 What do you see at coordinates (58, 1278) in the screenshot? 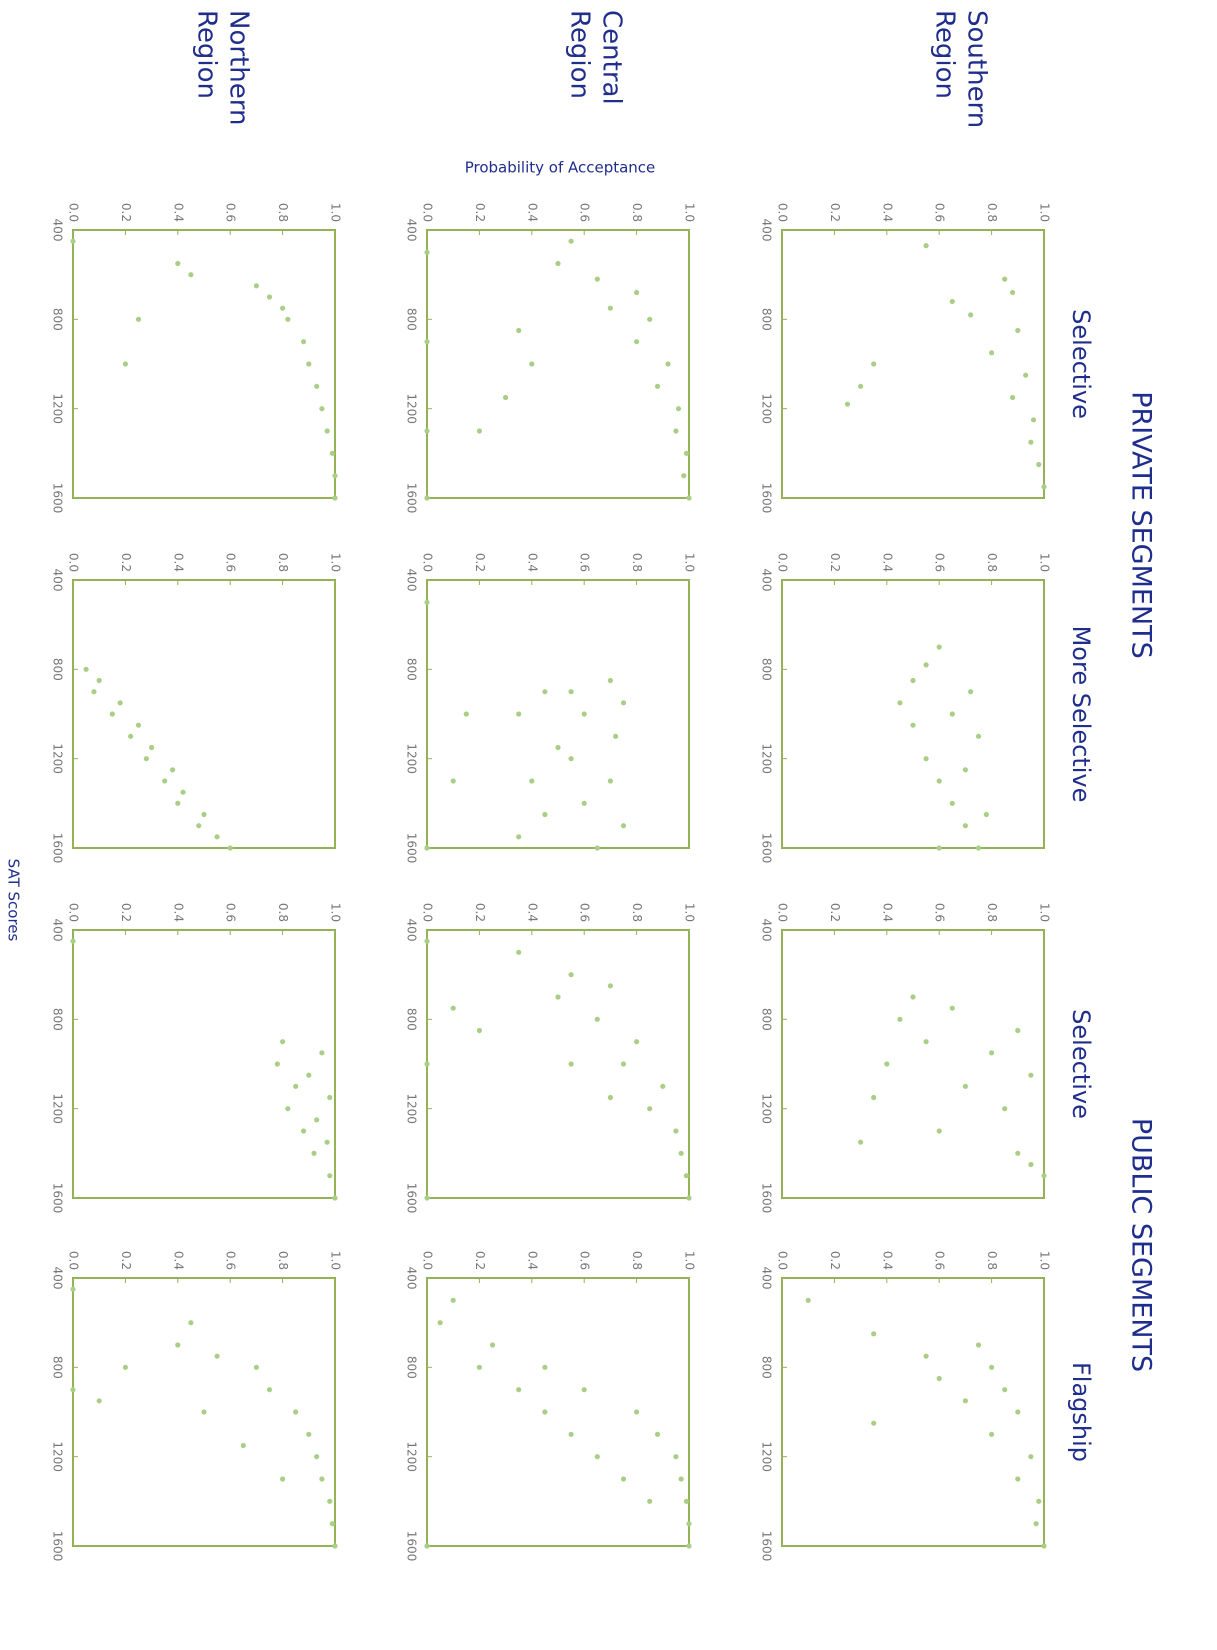
I see `x-tick-label: 400` at bounding box center [58, 1278].